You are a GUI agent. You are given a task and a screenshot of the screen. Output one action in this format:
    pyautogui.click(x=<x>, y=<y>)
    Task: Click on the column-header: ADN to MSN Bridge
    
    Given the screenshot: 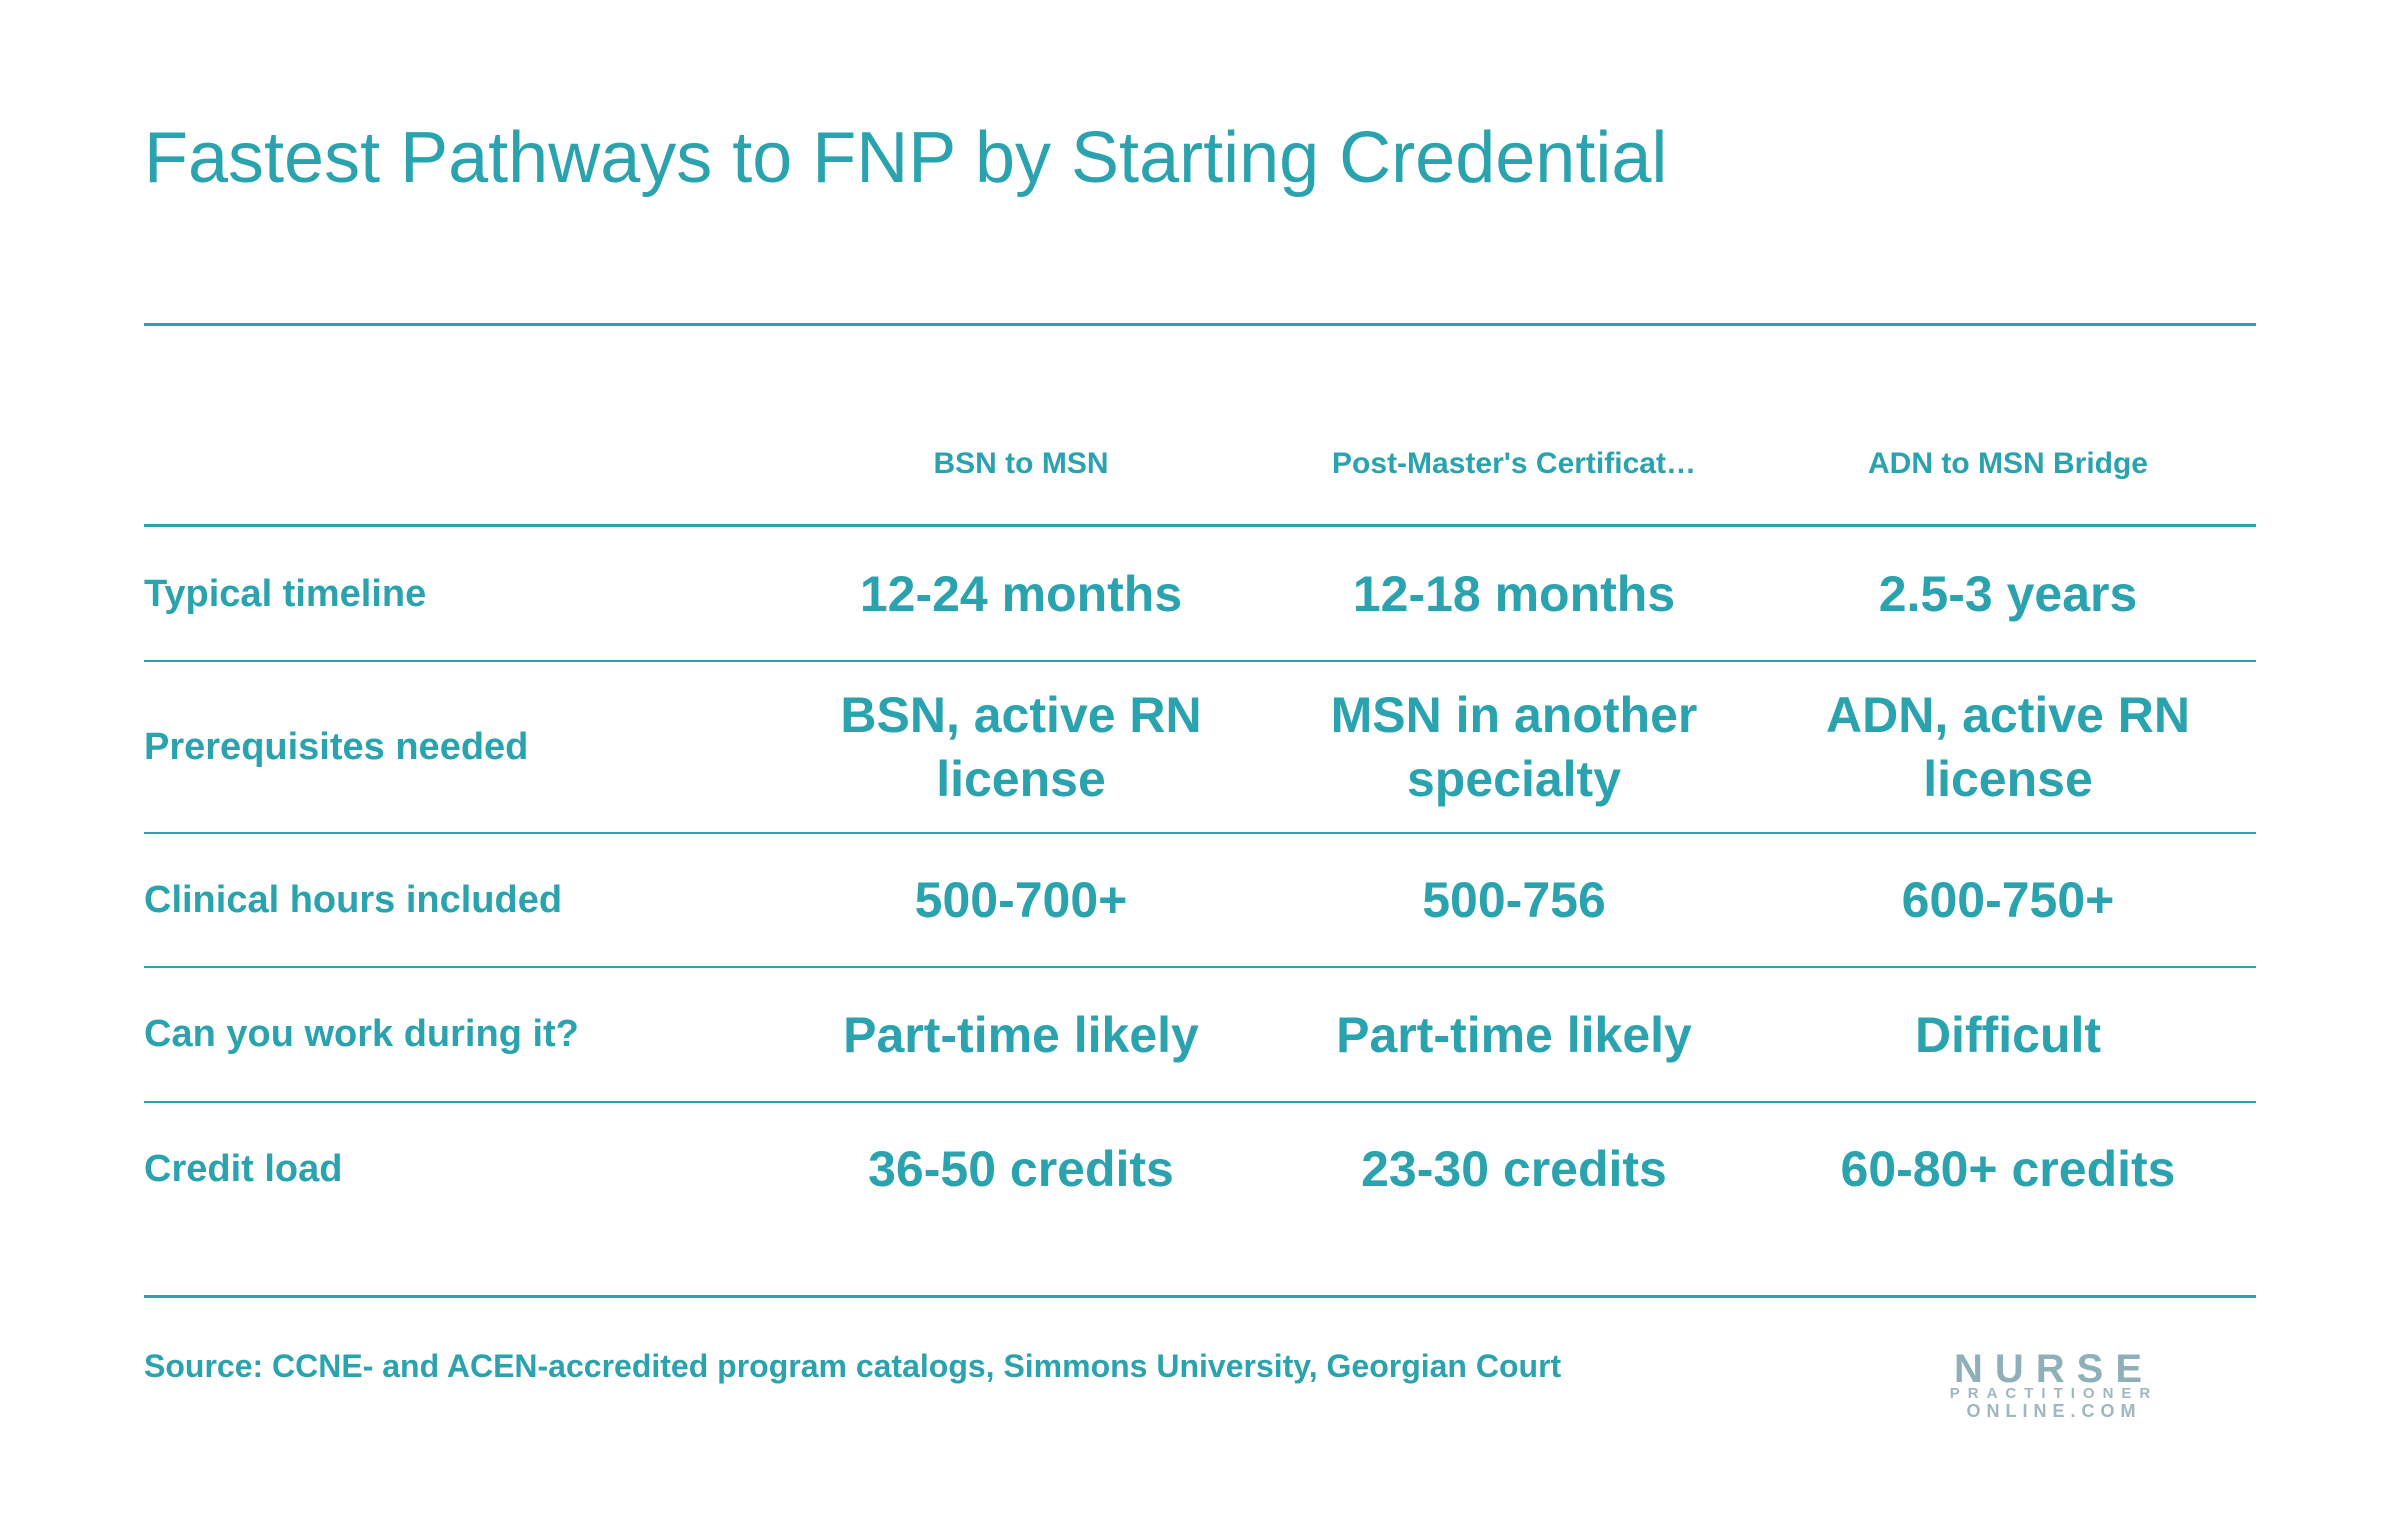 What is the action you would take?
    pyautogui.click(x=2008, y=463)
    